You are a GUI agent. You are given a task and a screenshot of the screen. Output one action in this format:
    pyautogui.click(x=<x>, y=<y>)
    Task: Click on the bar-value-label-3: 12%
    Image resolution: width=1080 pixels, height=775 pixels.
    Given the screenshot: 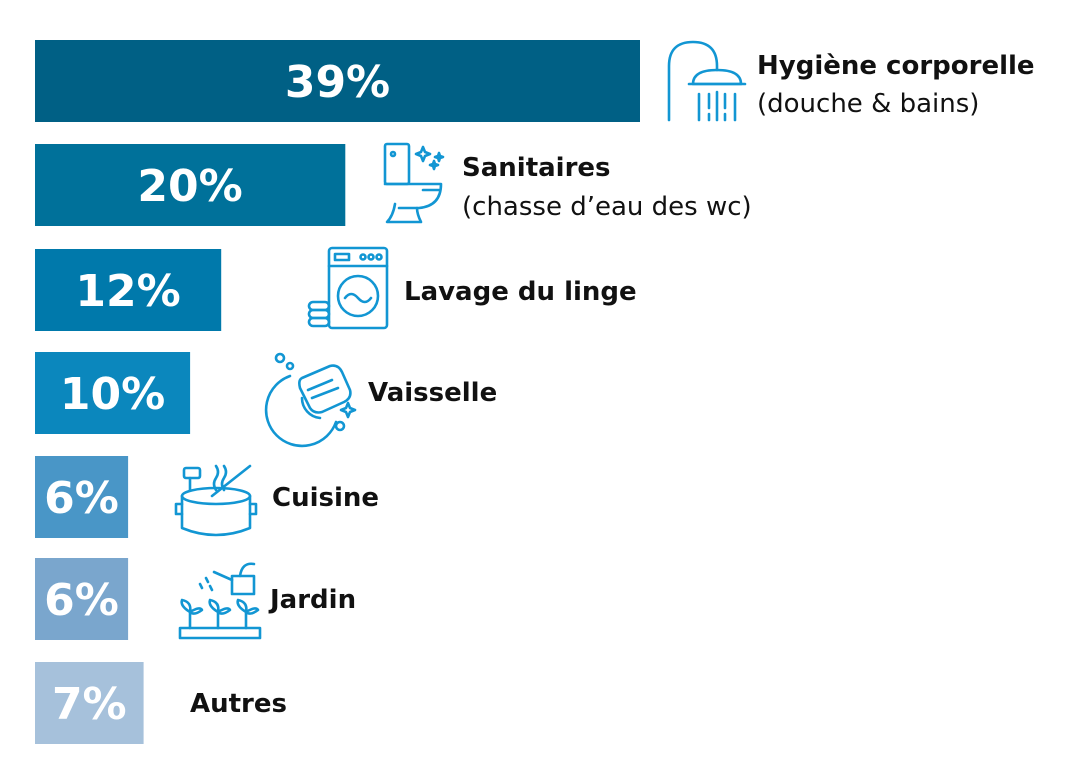 What is the action you would take?
    pyautogui.click(x=127, y=291)
    